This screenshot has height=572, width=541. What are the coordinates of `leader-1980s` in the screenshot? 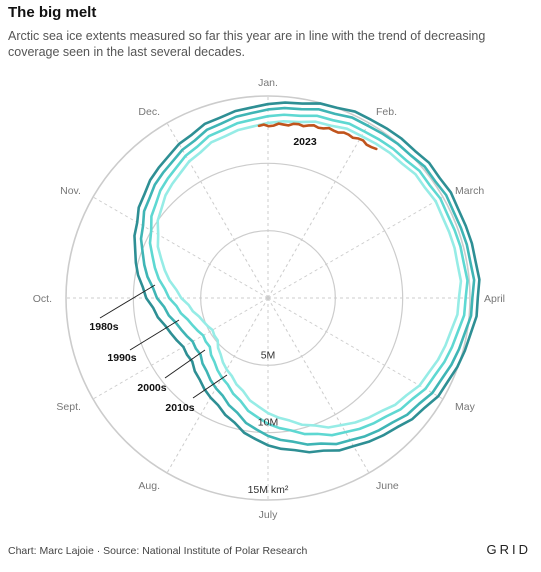 It's located at (127, 301).